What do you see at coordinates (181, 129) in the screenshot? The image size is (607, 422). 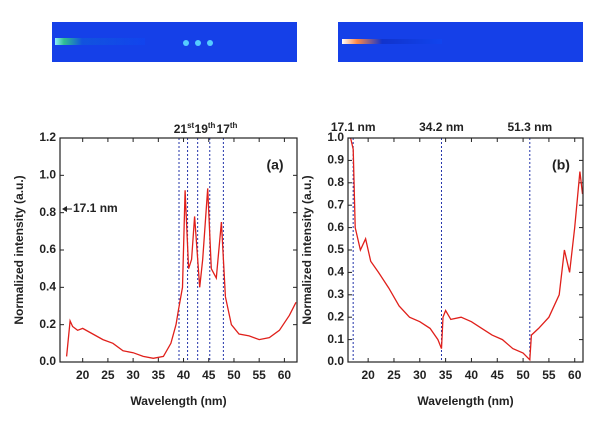 I see `harmonic-number: 21` at bounding box center [181, 129].